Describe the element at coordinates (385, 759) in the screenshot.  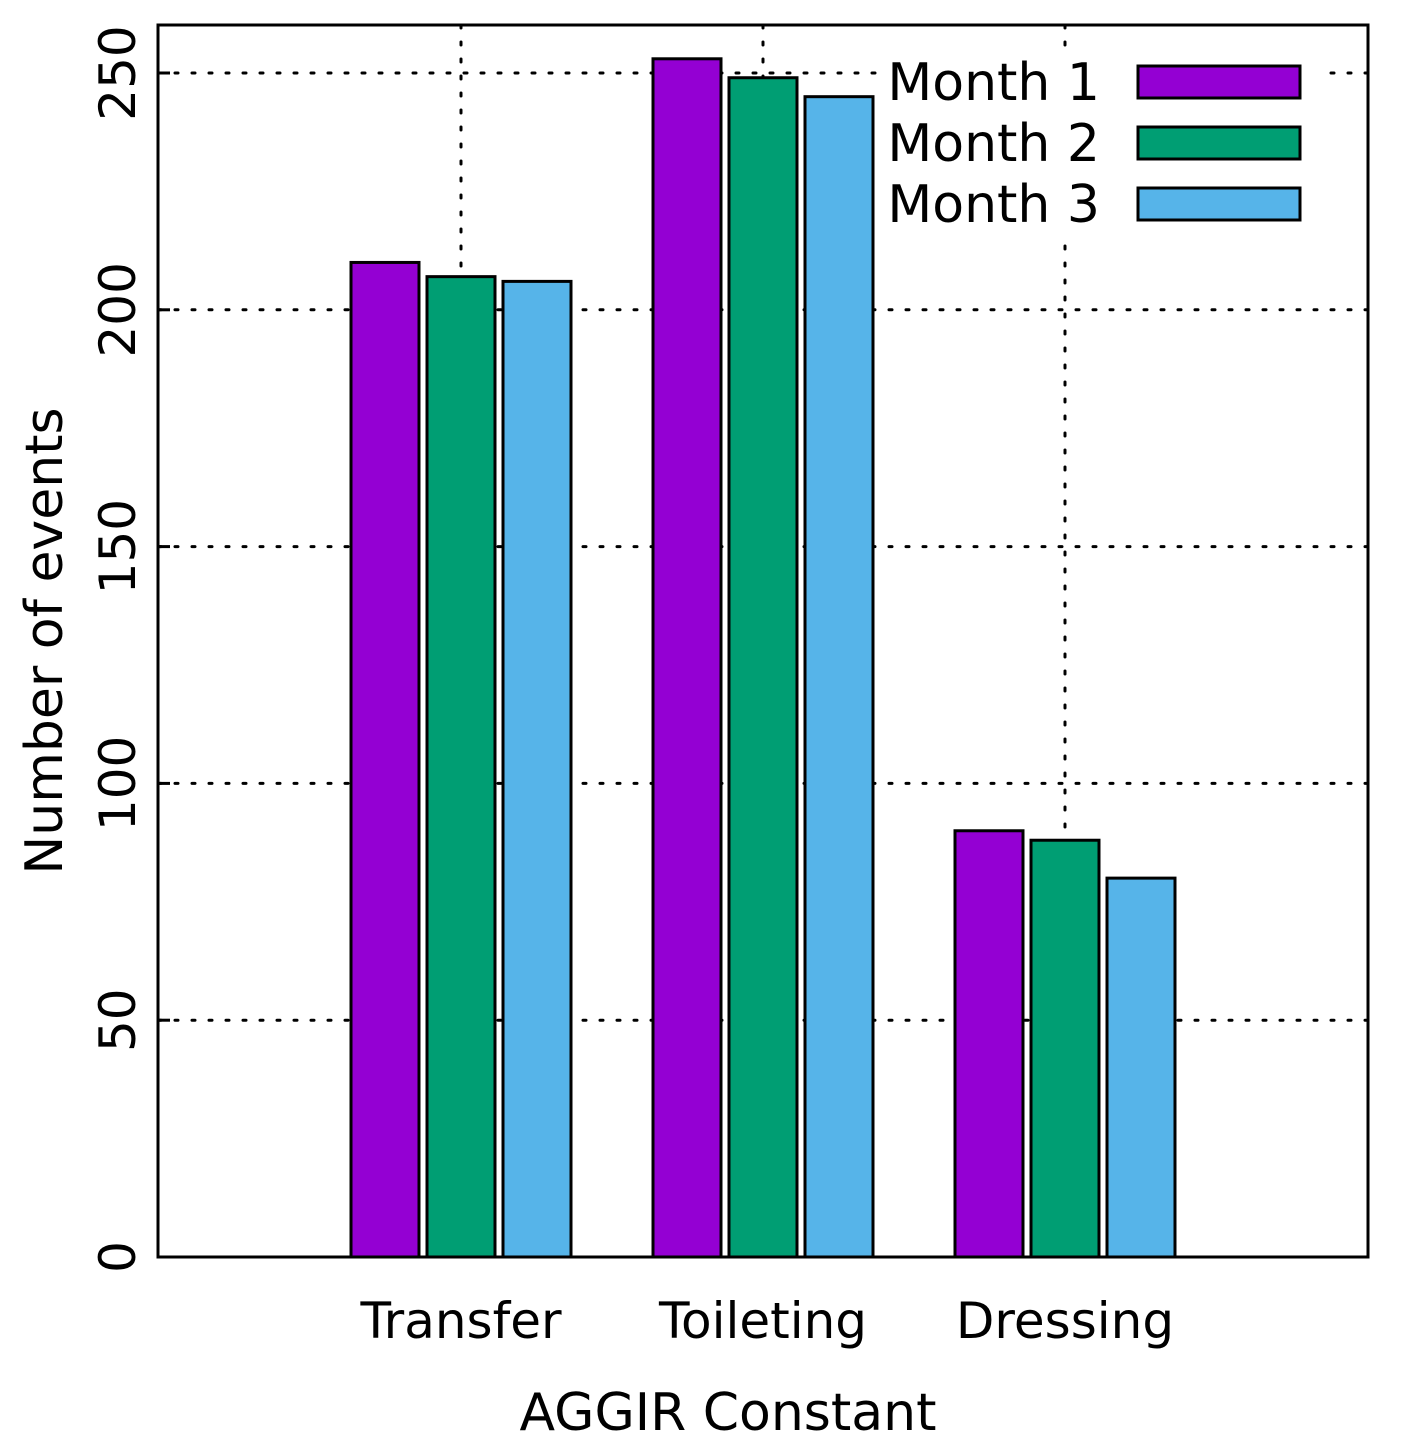
I see `bar-month-1-transfer` at that location.